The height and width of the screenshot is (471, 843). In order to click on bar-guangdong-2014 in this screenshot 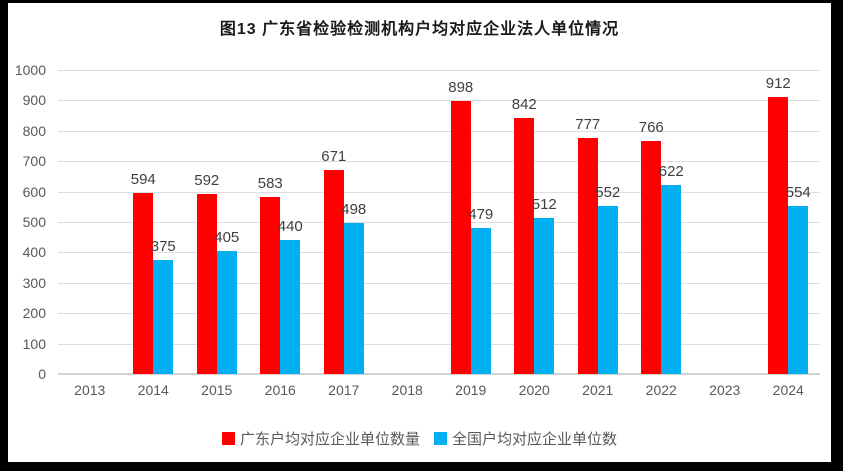, I will do `click(143, 283)`.